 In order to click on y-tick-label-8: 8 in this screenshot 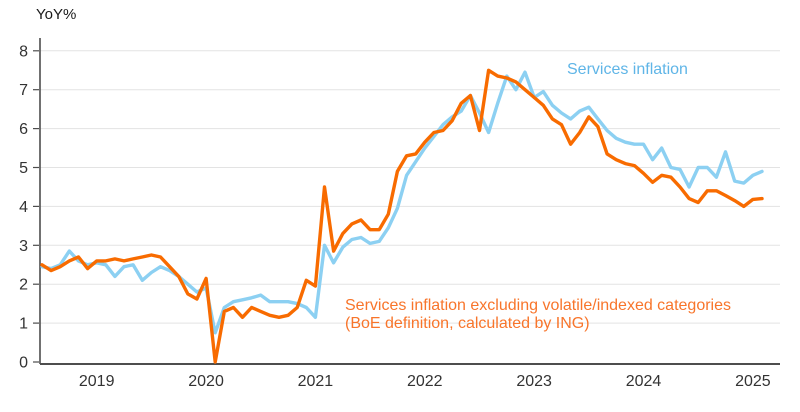, I will do `click(23, 51)`.